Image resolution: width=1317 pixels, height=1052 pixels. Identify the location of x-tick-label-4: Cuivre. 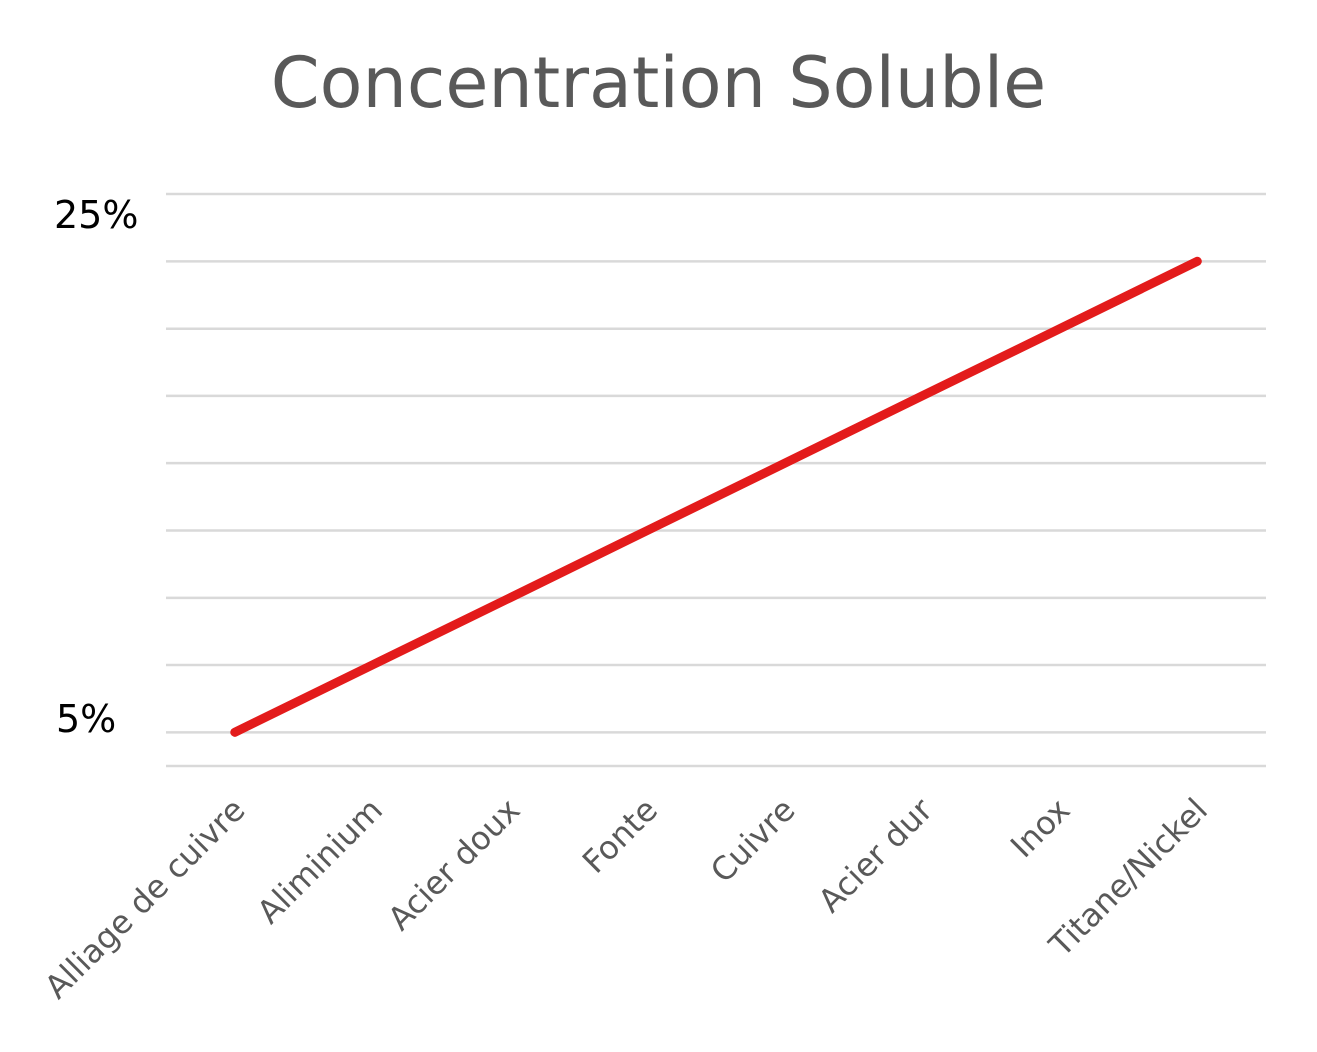
(752, 840).